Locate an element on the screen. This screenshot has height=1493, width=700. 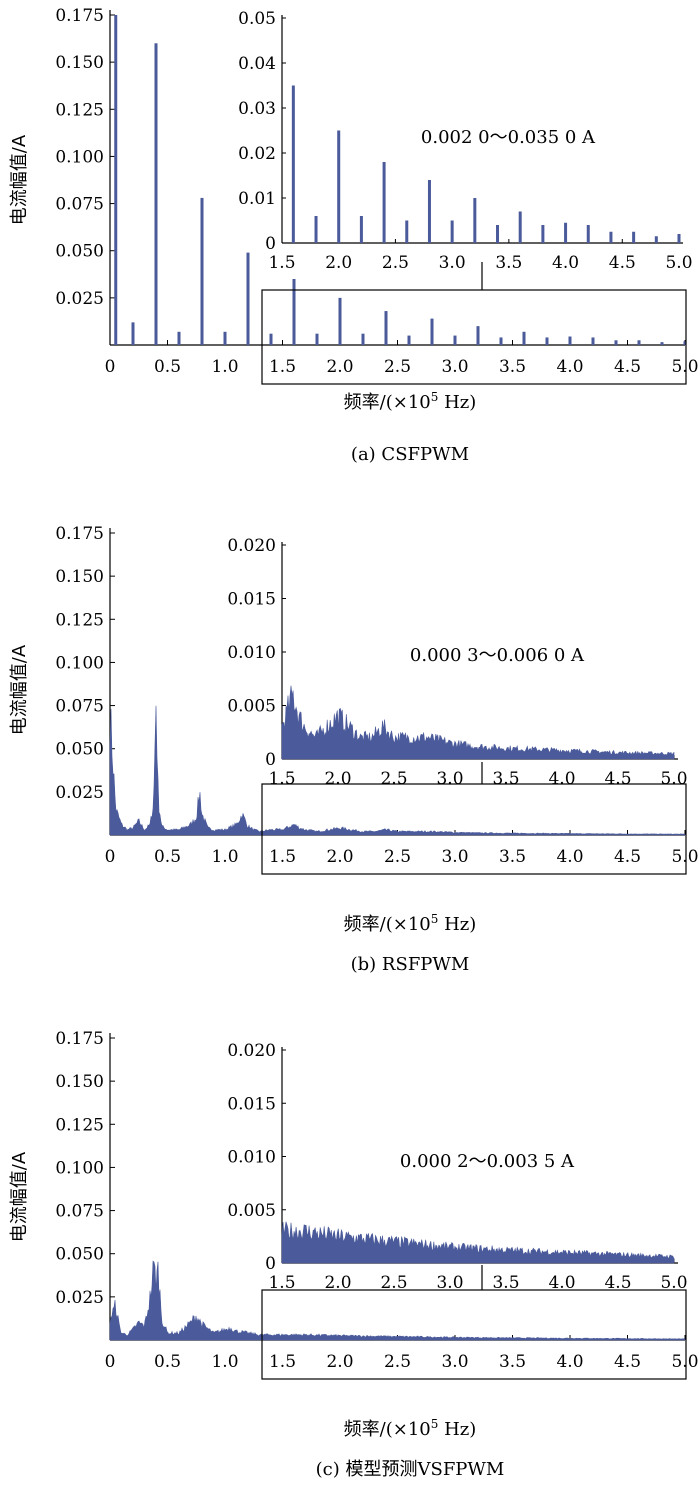
panel-caption: (b) RSFPWM is located at coordinates (410, 964).